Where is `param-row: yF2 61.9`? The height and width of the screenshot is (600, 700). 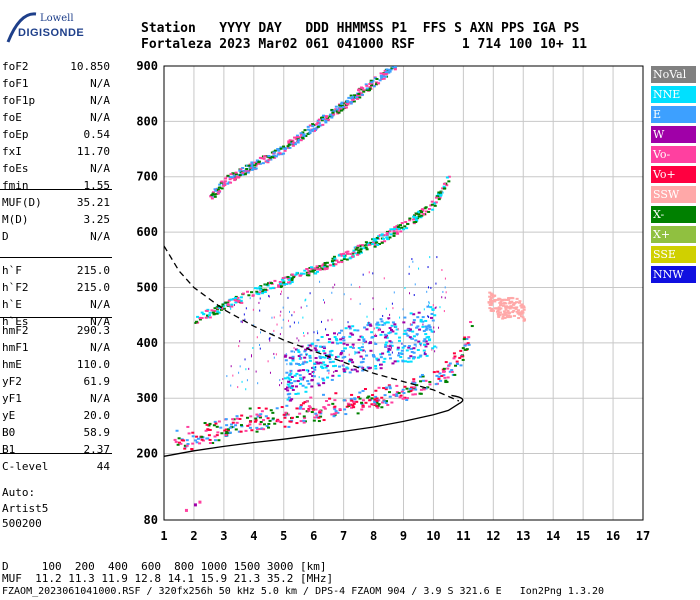
param-row: yF2 61.9 is located at coordinates (56, 383).